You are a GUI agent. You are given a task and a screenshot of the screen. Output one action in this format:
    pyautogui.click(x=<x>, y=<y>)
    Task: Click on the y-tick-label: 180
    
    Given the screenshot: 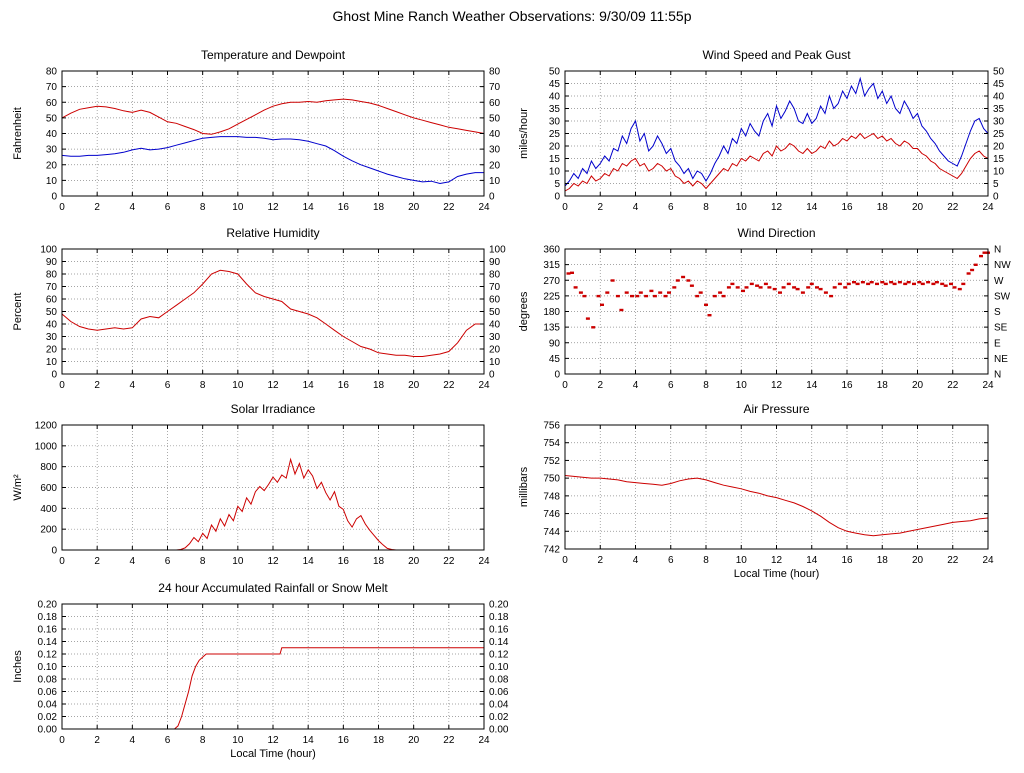 What is the action you would take?
    pyautogui.click(x=551, y=312)
    